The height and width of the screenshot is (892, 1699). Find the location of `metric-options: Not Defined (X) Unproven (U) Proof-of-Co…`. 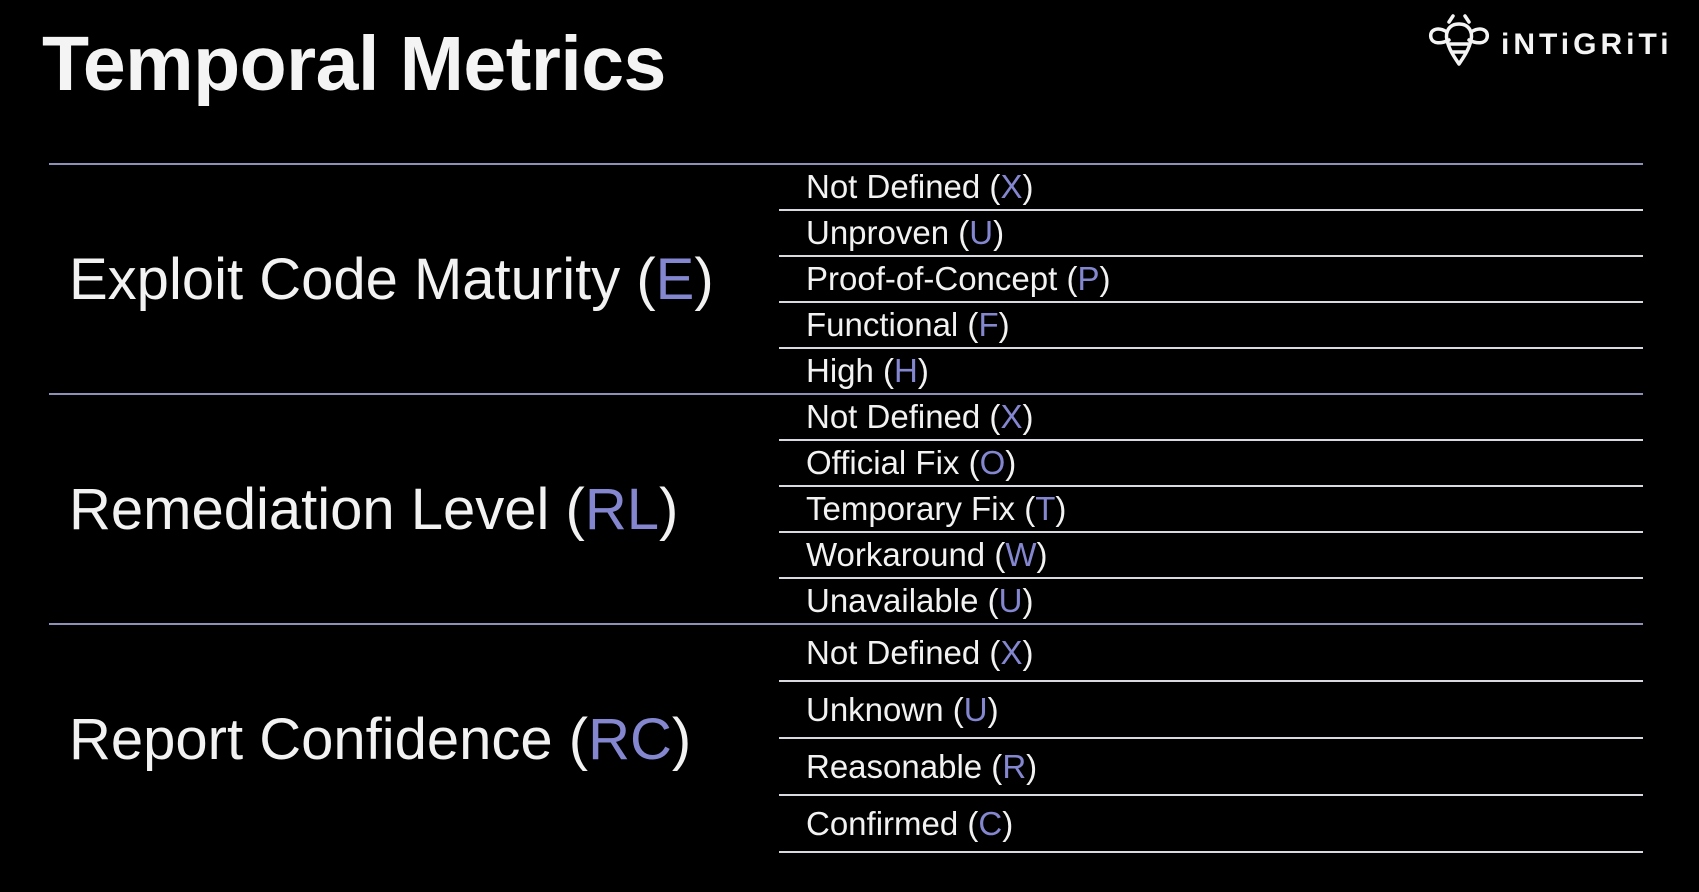

metric-options: Not Defined (X) Unproven (U) Proof-of-Co… is located at coordinates (1211, 279).